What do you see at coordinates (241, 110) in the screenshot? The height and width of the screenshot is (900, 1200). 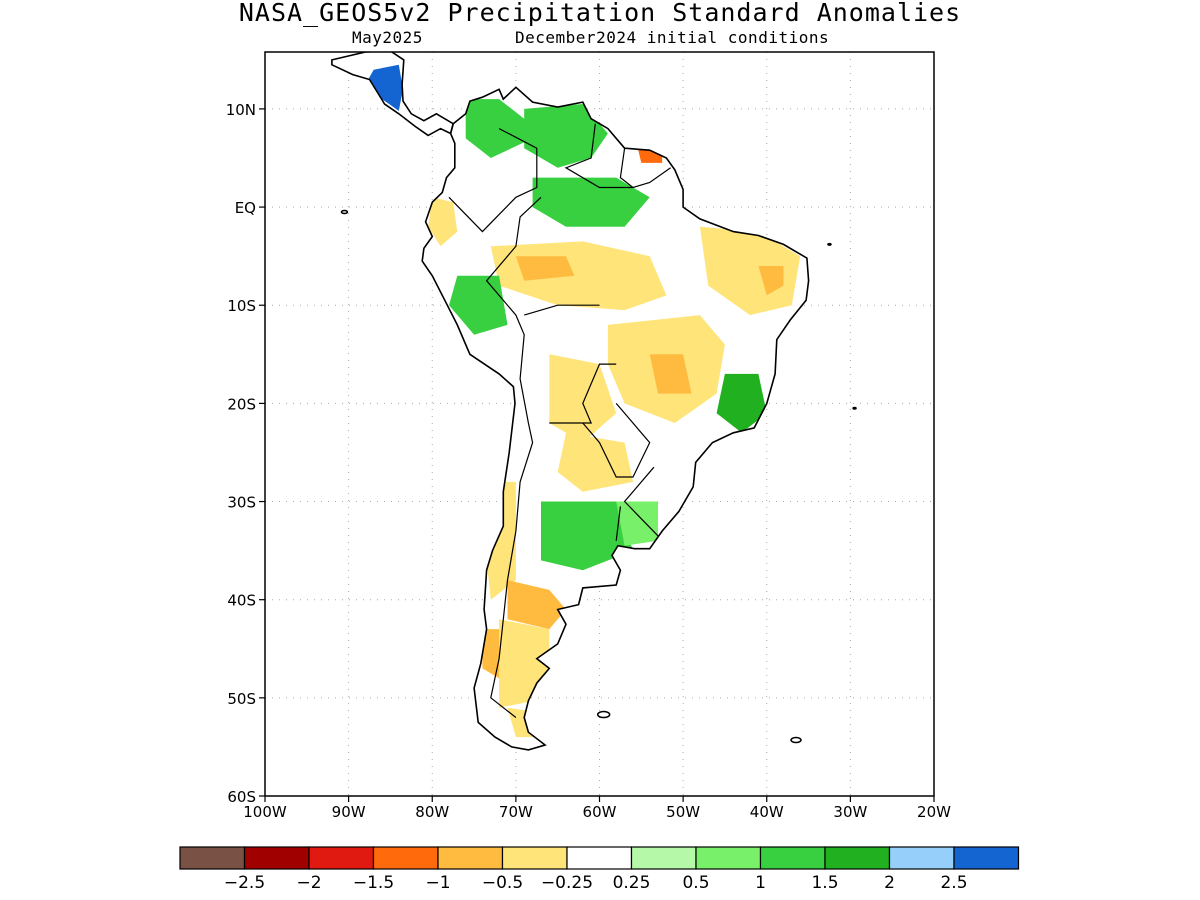 I see `lat-tick-label: 10N` at bounding box center [241, 110].